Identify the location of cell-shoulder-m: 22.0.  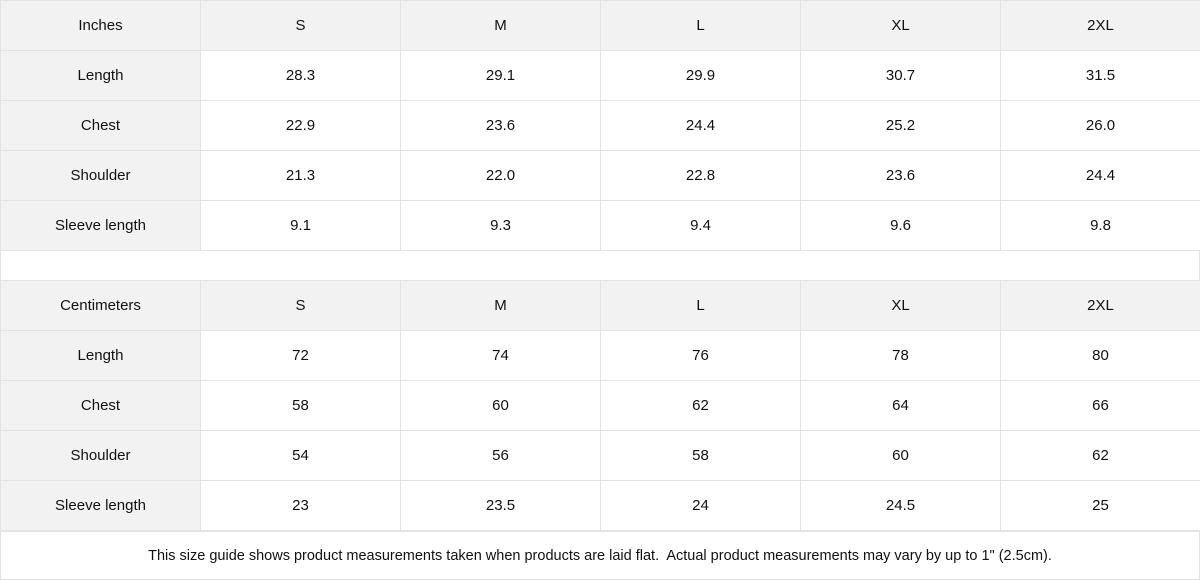
(500, 175).